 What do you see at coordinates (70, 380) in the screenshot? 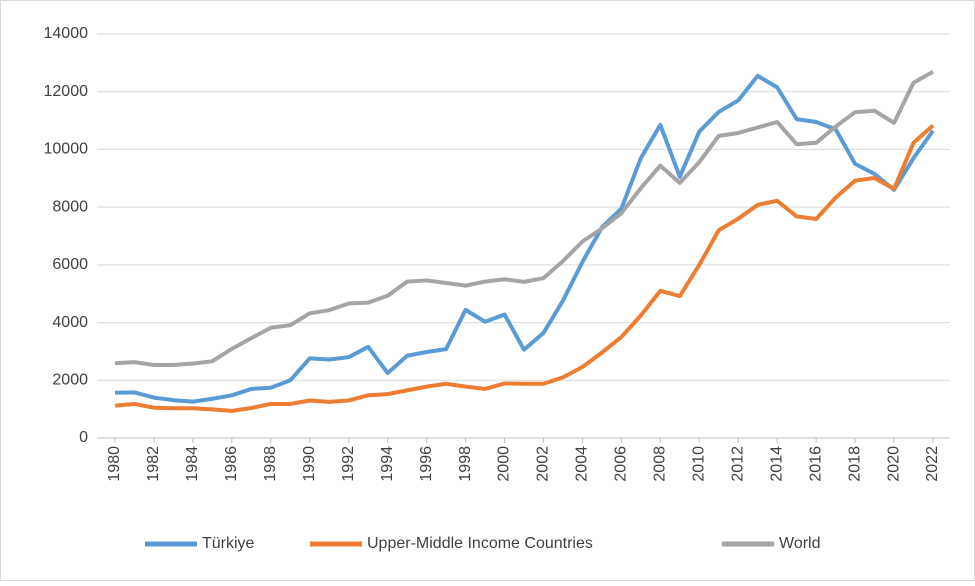
I see `y-tick-label: 2000` at bounding box center [70, 380].